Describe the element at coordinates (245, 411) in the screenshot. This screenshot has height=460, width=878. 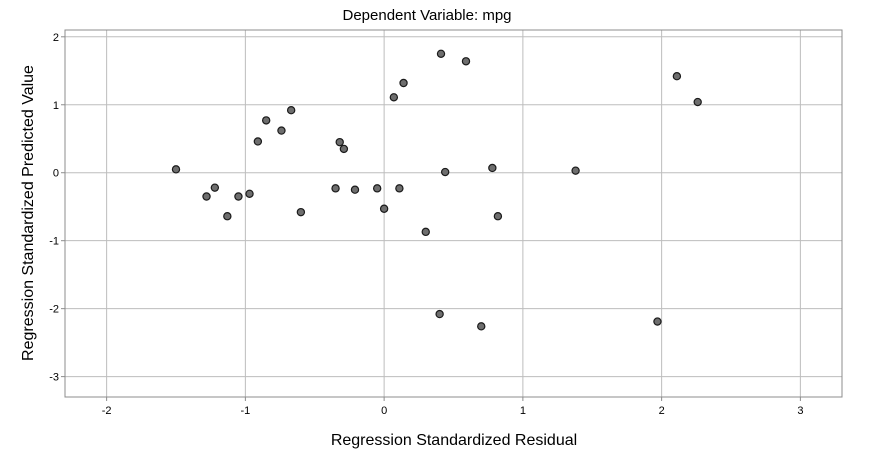
I see `x-tick-label: -1` at that location.